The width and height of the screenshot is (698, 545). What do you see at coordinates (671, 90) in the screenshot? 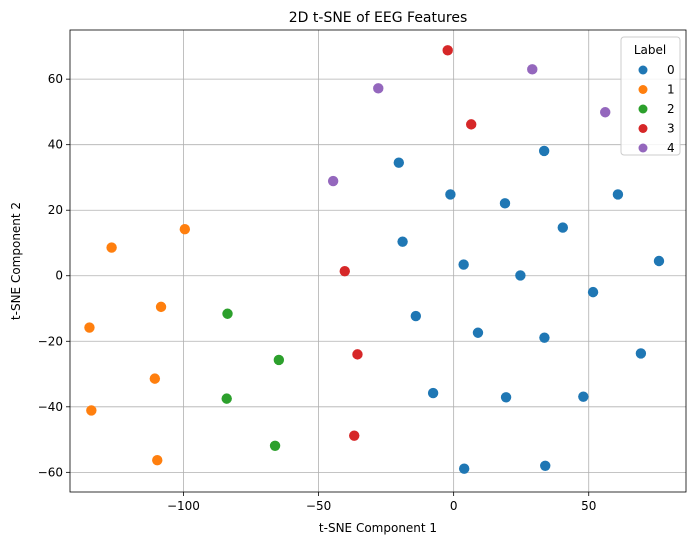
I see `legend-label: 1` at bounding box center [671, 90].